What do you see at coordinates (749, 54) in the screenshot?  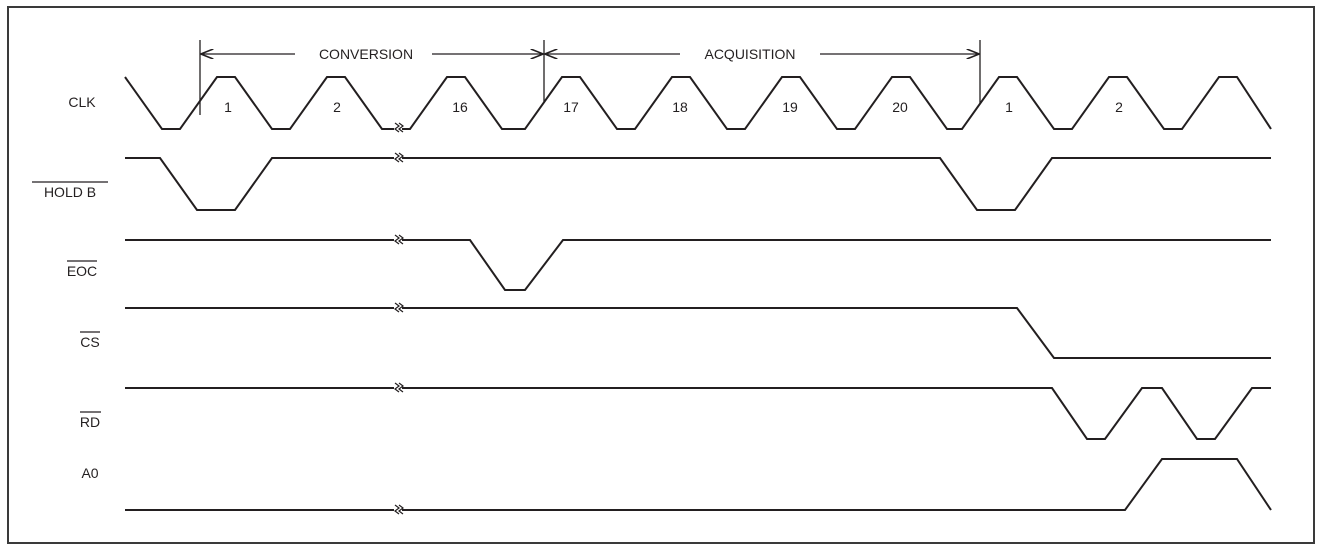 I see `phase-label-acquisition: ACQUISITION` at bounding box center [749, 54].